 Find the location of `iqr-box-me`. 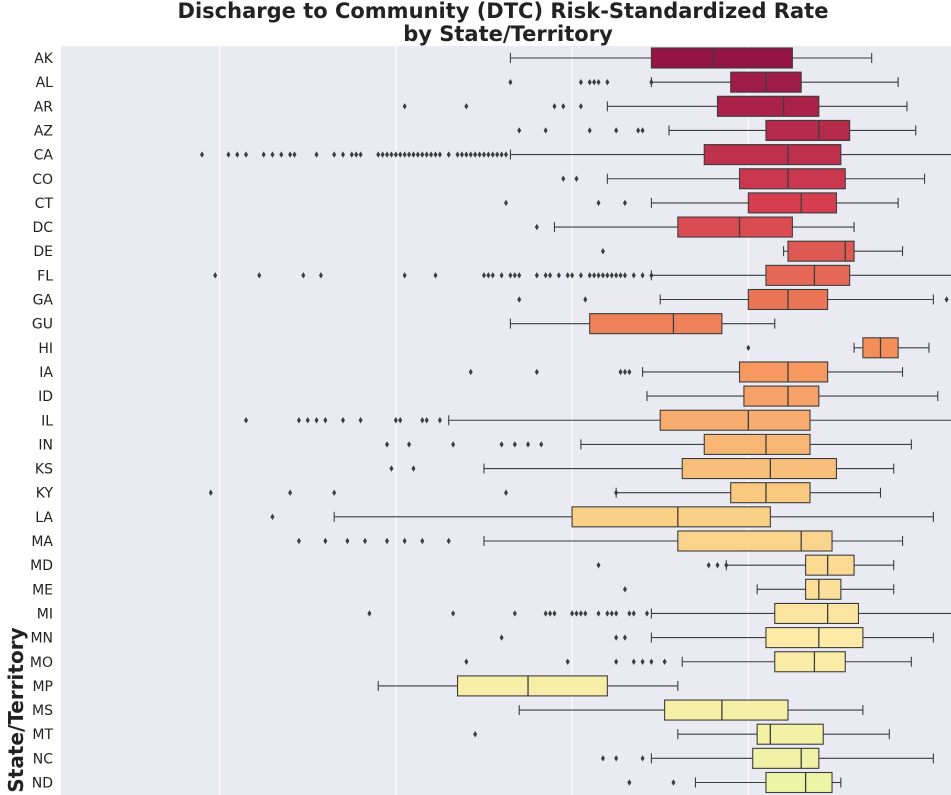

iqr-box-me is located at coordinates (823, 589).